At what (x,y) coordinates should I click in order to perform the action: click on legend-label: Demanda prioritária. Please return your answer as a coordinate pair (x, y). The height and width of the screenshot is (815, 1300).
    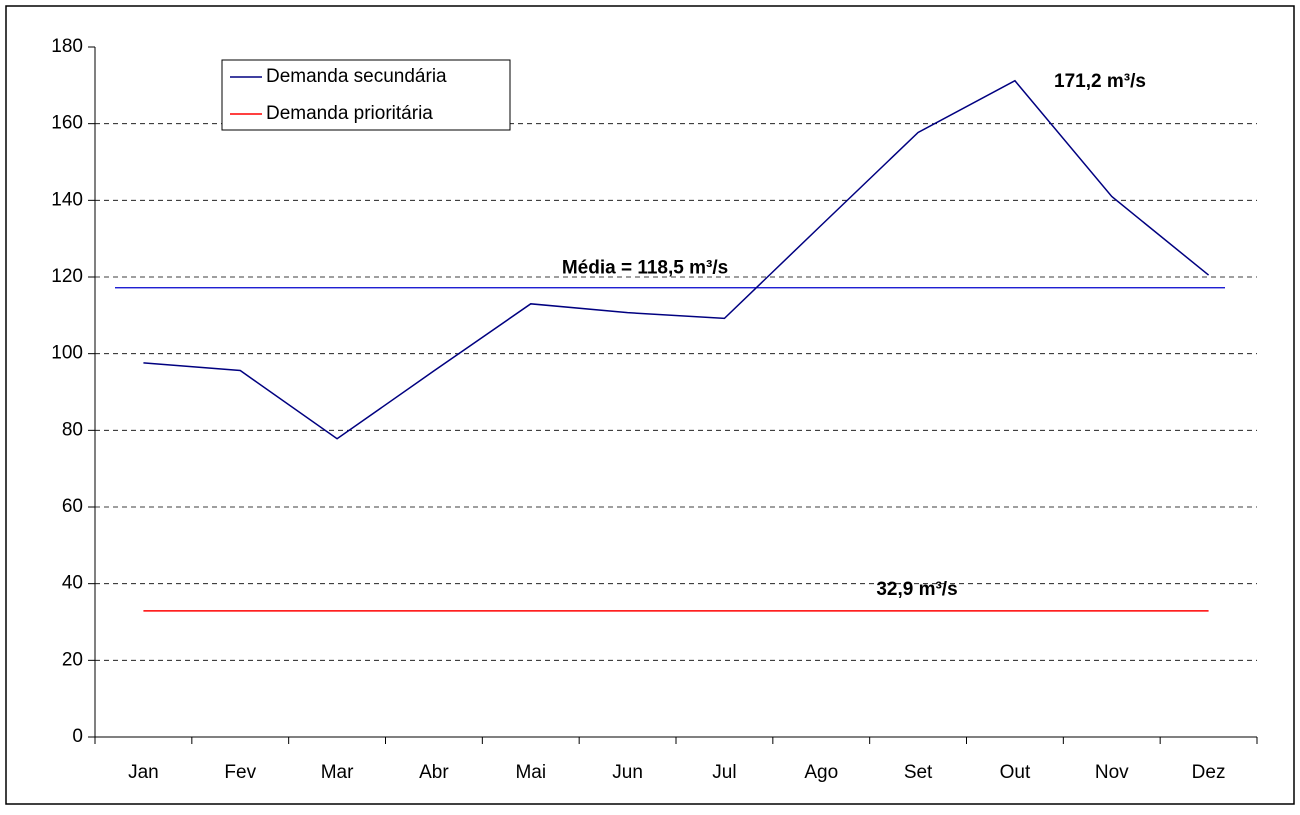
    Looking at the image, I should click on (349, 113).